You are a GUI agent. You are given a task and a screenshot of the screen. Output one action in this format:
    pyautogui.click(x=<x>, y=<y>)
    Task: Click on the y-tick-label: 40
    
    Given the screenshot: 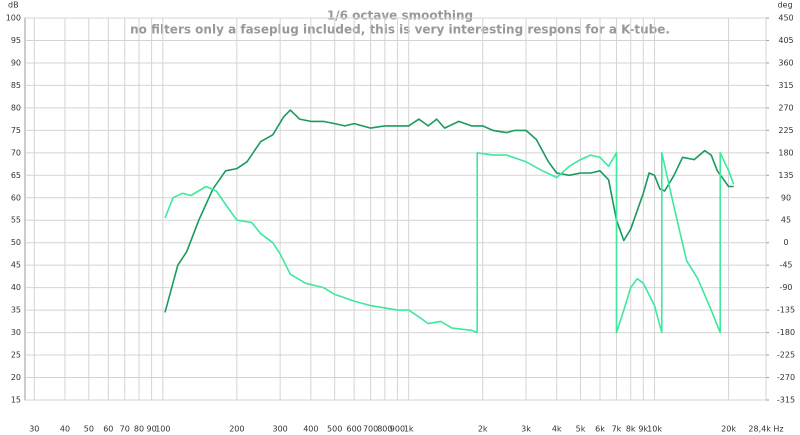 What is the action you would take?
    pyautogui.click(x=16, y=287)
    